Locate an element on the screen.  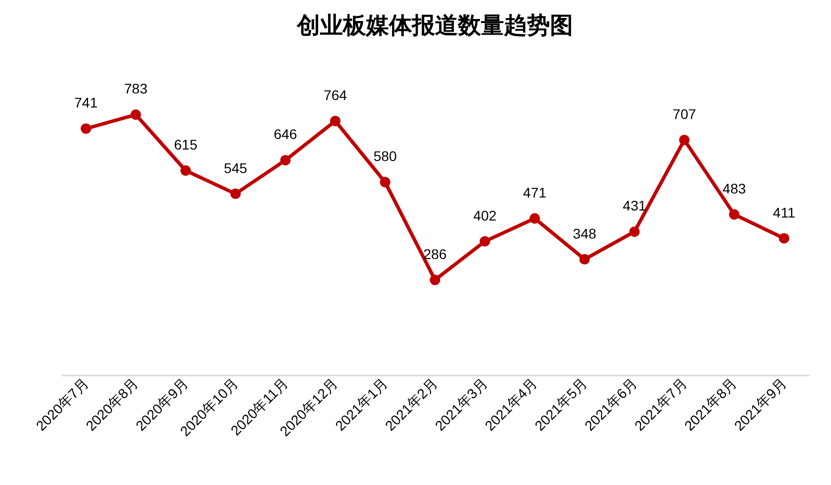
chart-title: 创业板媒体报道数量趋势图 is located at coordinates (434, 25).